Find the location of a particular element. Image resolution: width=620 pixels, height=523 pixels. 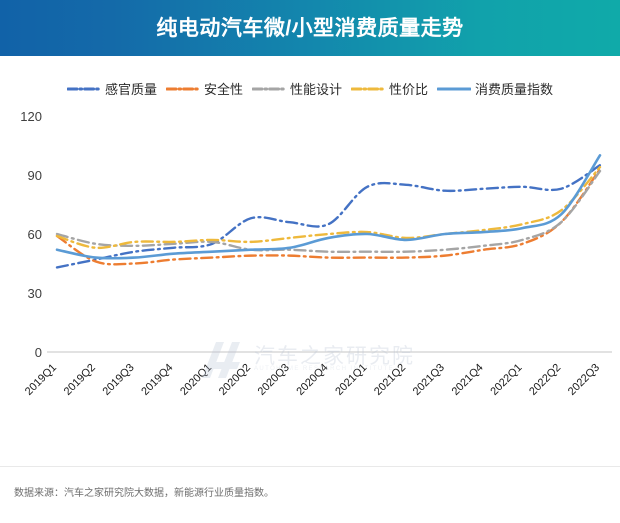

legend-item-5: 消费质量指数 is located at coordinates (495, 89).